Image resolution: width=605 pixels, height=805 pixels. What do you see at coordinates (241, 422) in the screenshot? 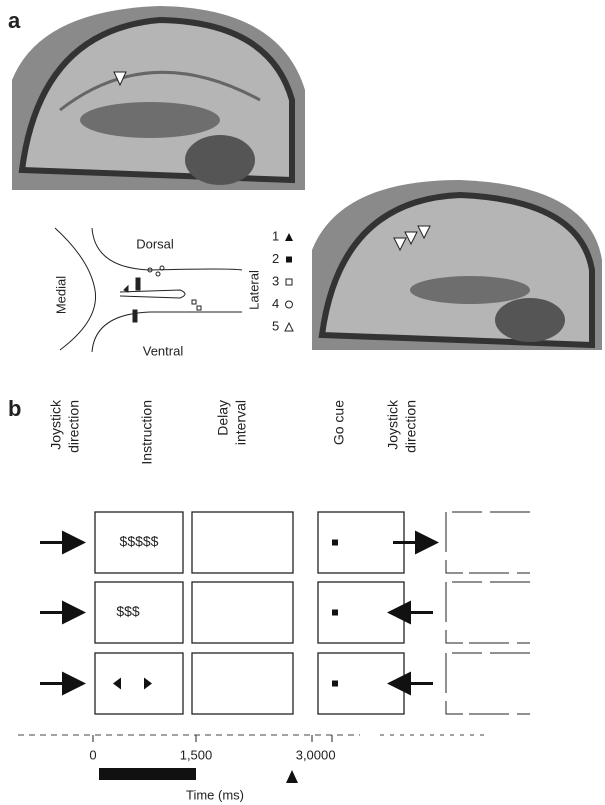
I see `column-header: interval` at bounding box center [241, 422].